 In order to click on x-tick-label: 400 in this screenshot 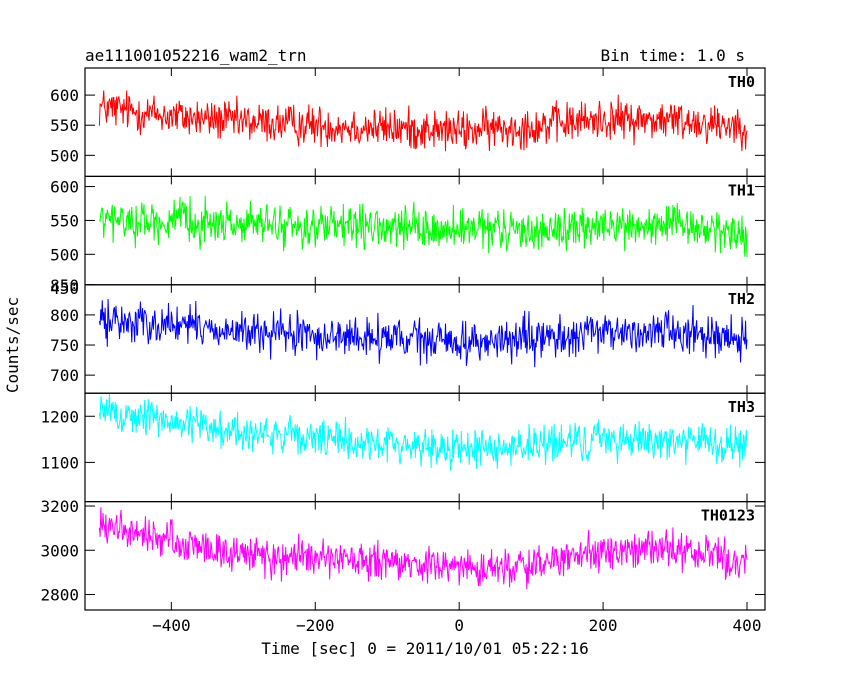, I will do `click(747, 625)`.